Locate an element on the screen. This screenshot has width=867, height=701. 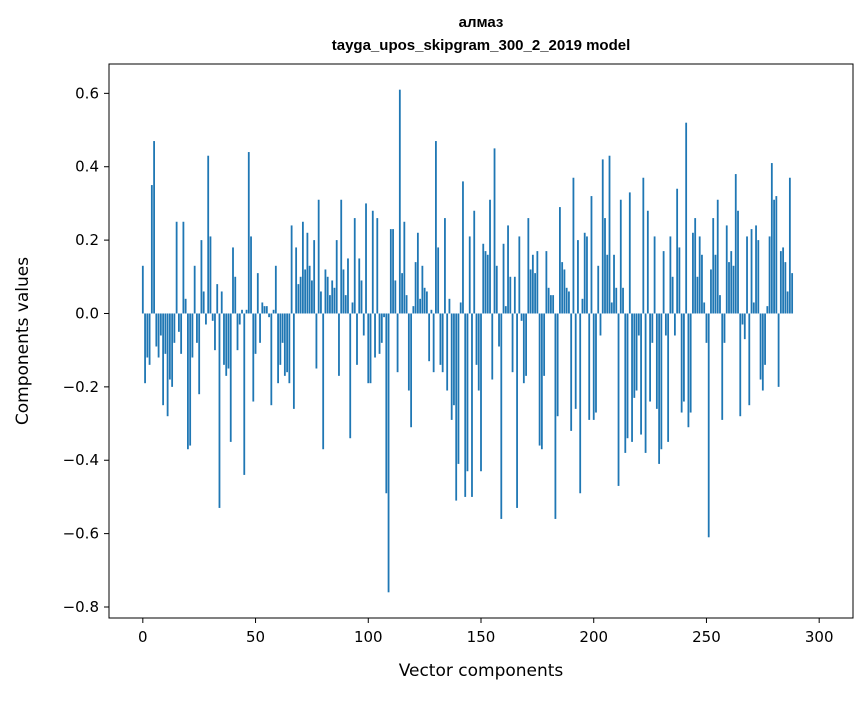
x-axis: 0 50 100 150 200 250 300 is located at coordinates (486, 632).